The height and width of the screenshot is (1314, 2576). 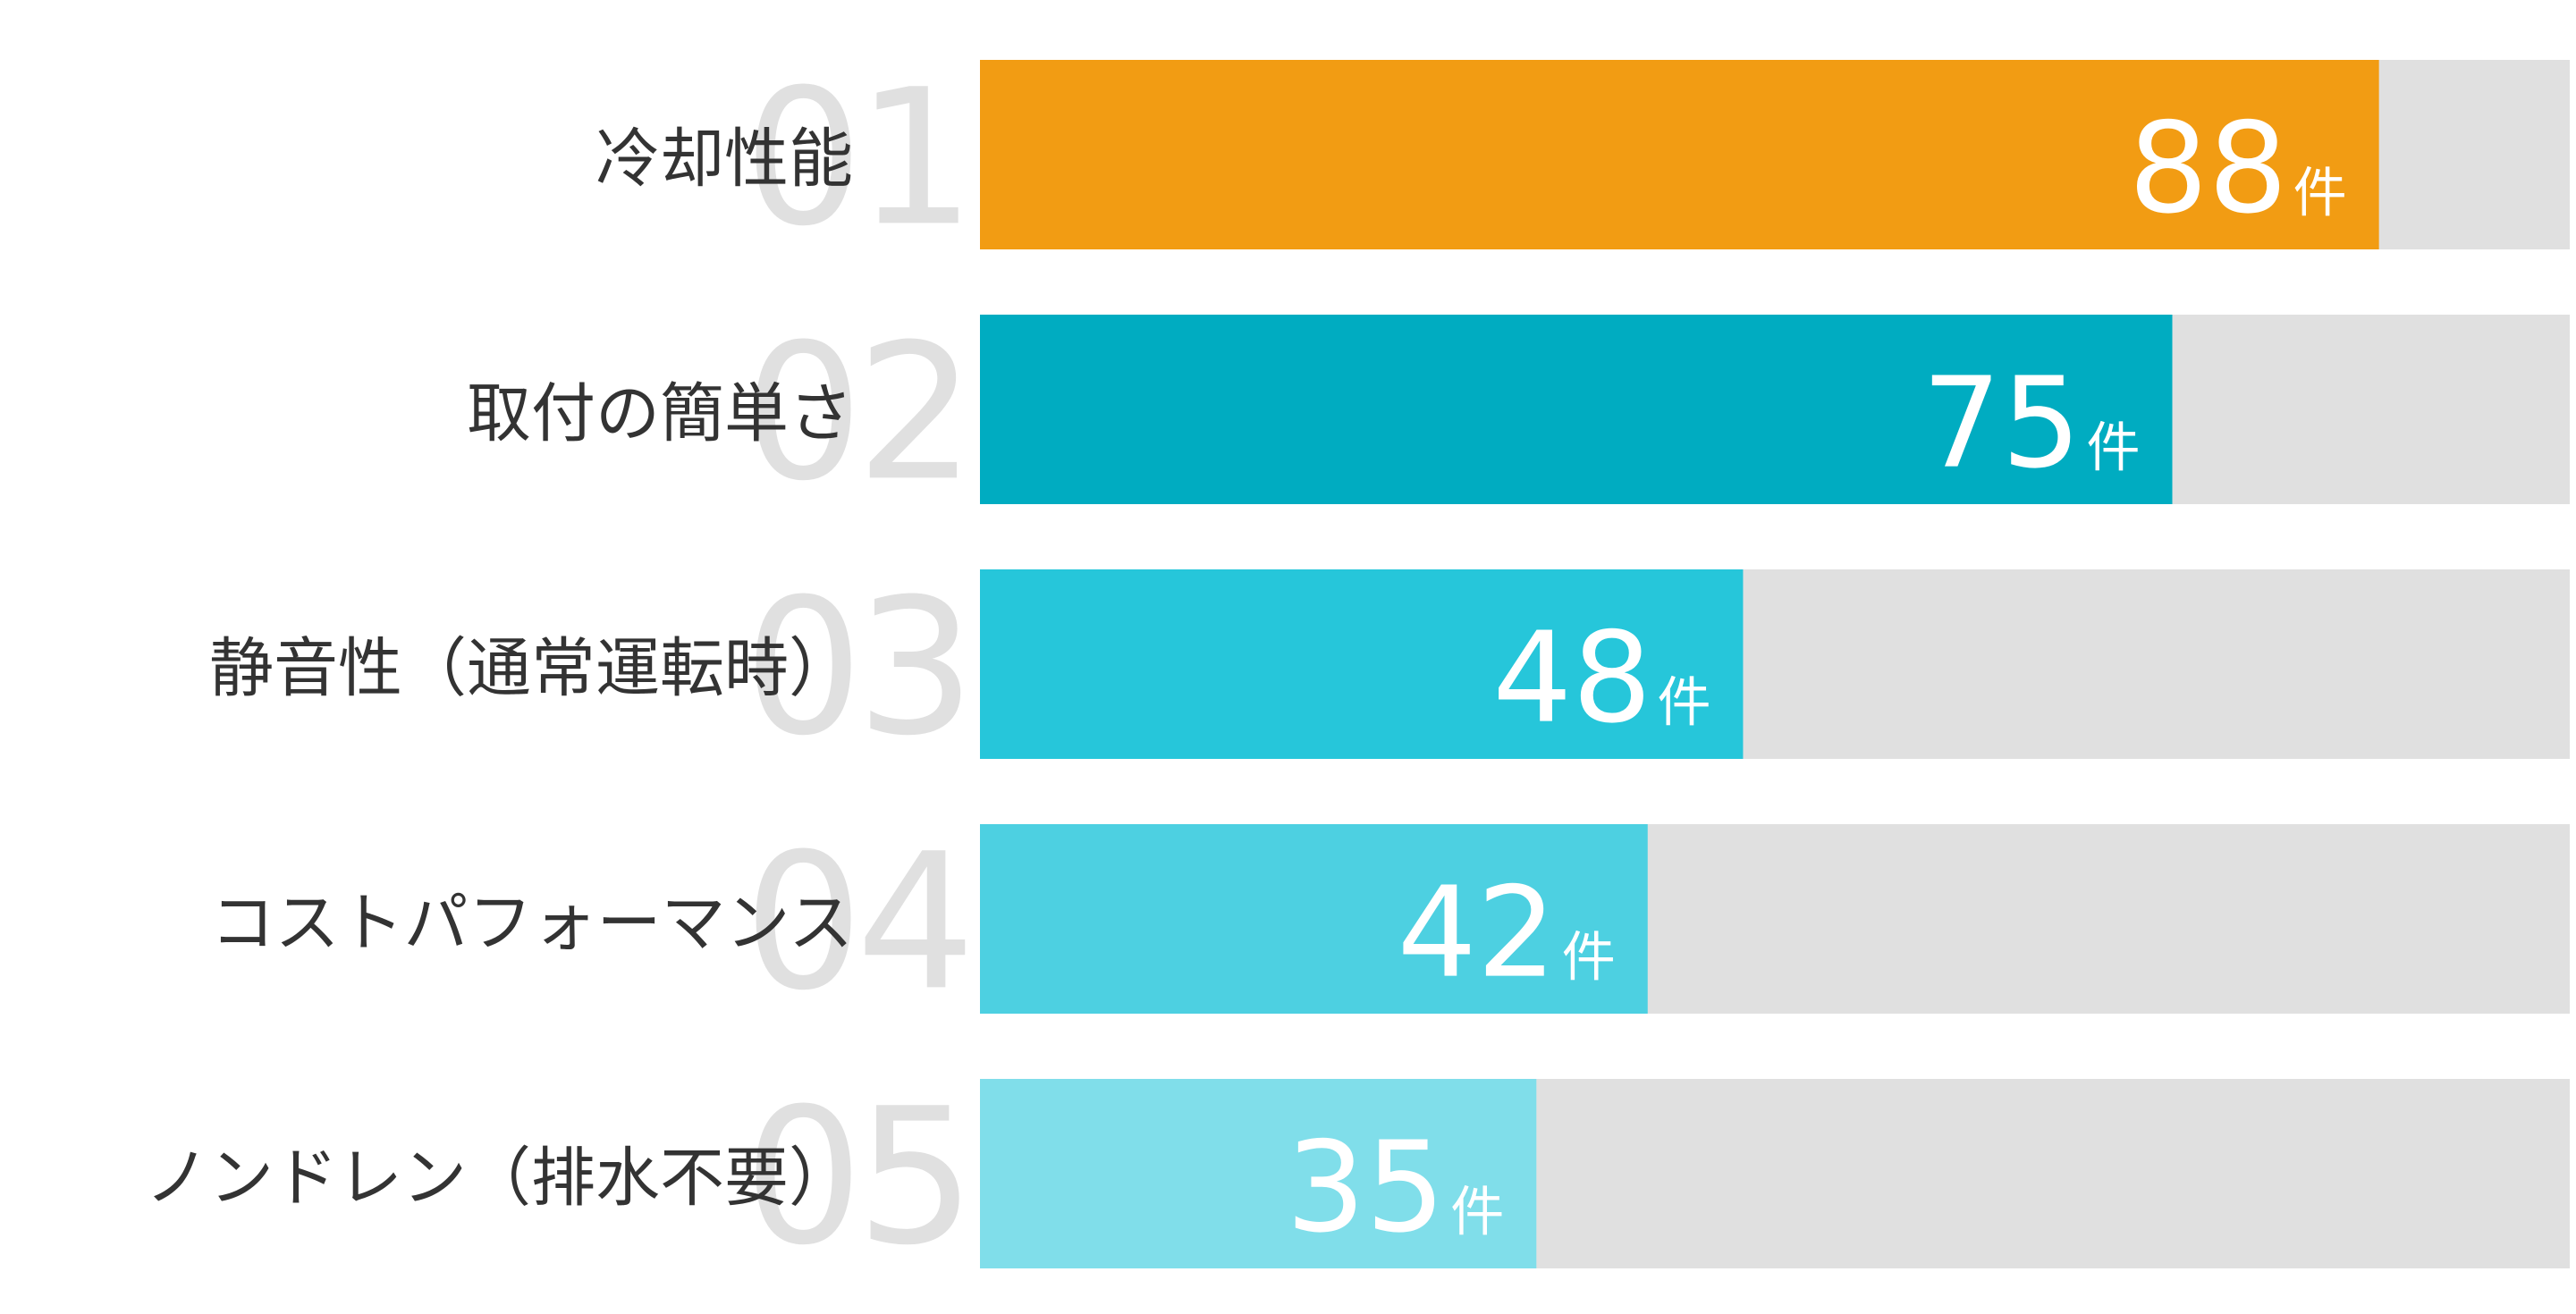 I want to click on value-label: 48 件, so click(x=1601, y=679).